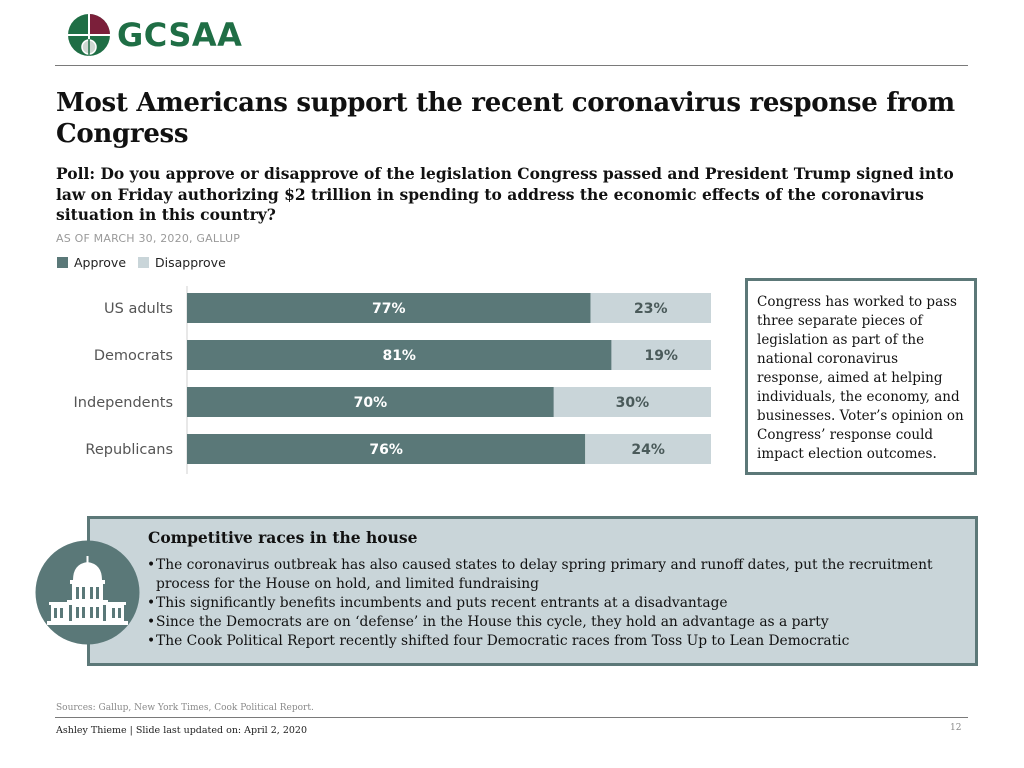 Image resolution: width=1024 pixels, height=768 pixels. I want to click on legend-label-disapprove: Disapprove, so click(190, 262).